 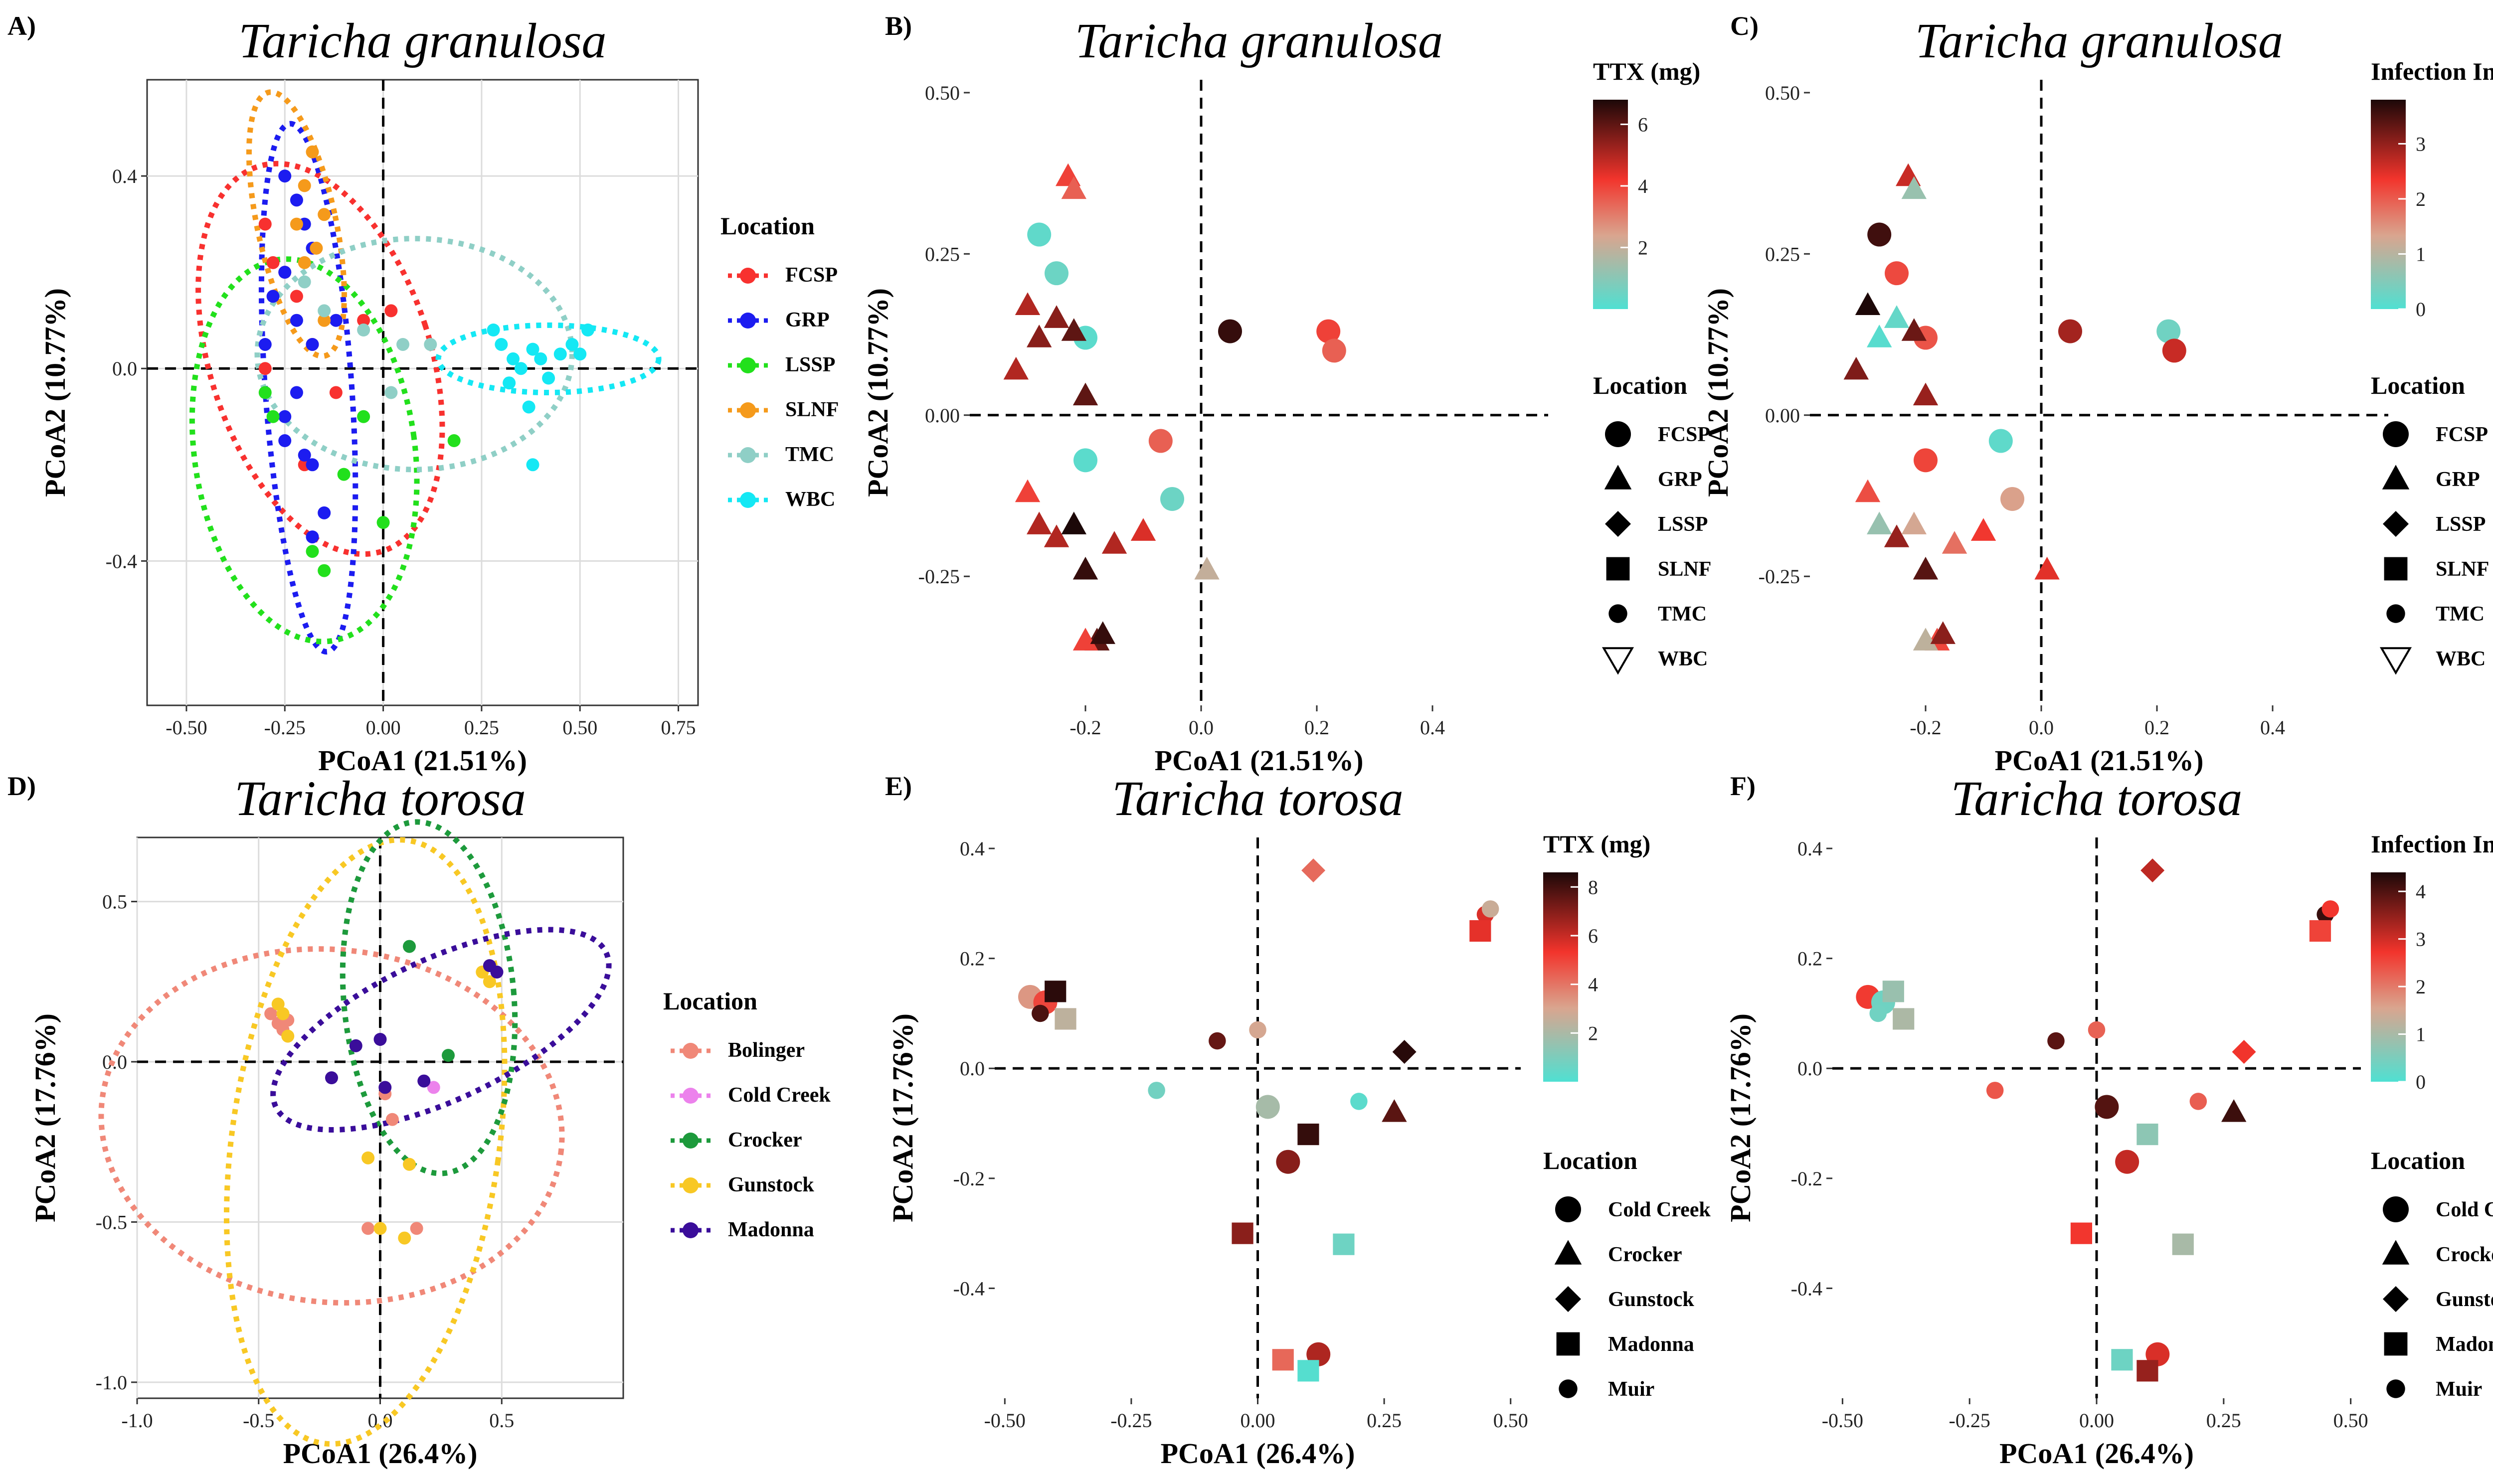 What do you see at coordinates (1618, 524) in the screenshot?
I see `legend-key-lssp` at bounding box center [1618, 524].